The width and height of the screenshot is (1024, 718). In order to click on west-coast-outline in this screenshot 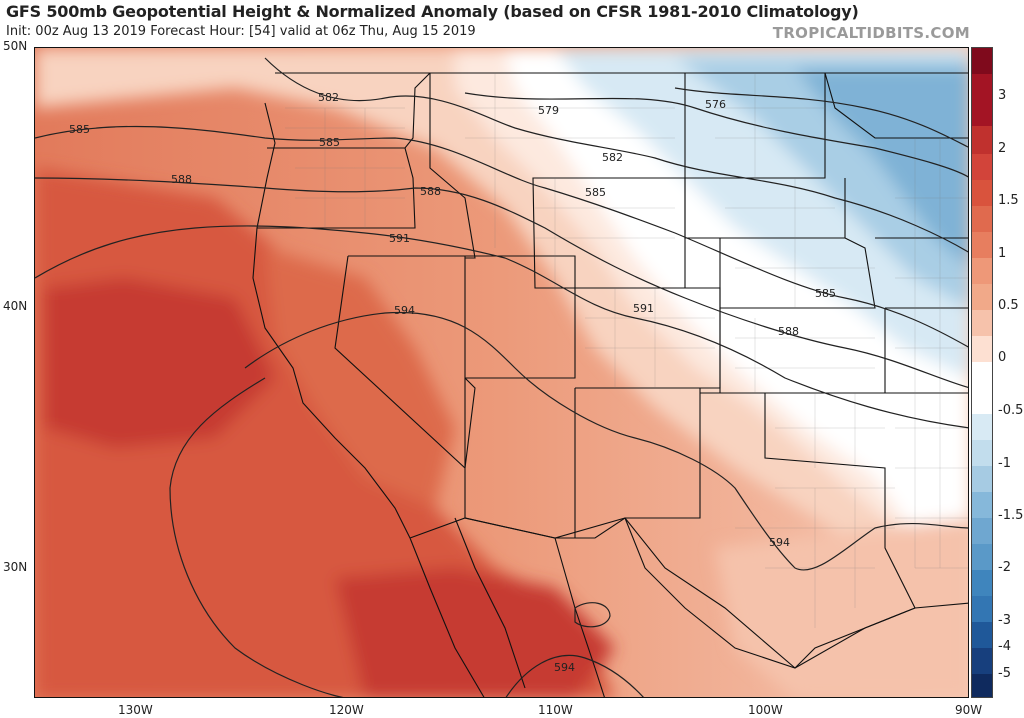, I will do `click(331, 320)`.